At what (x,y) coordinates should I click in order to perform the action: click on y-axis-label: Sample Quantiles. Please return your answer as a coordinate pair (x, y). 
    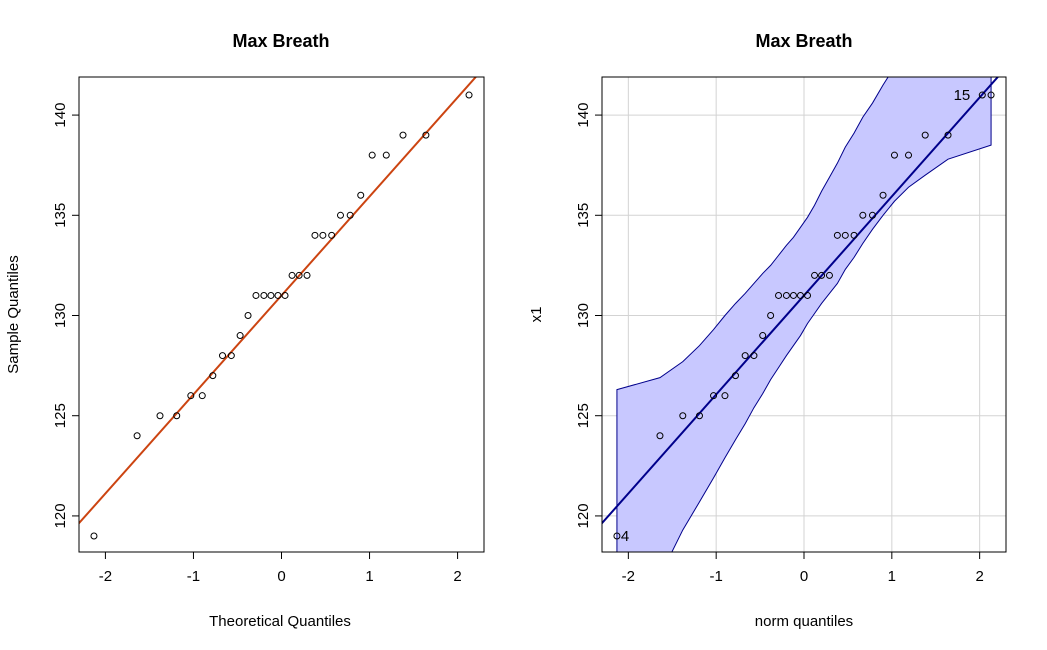
    Looking at the image, I should click on (13, 314).